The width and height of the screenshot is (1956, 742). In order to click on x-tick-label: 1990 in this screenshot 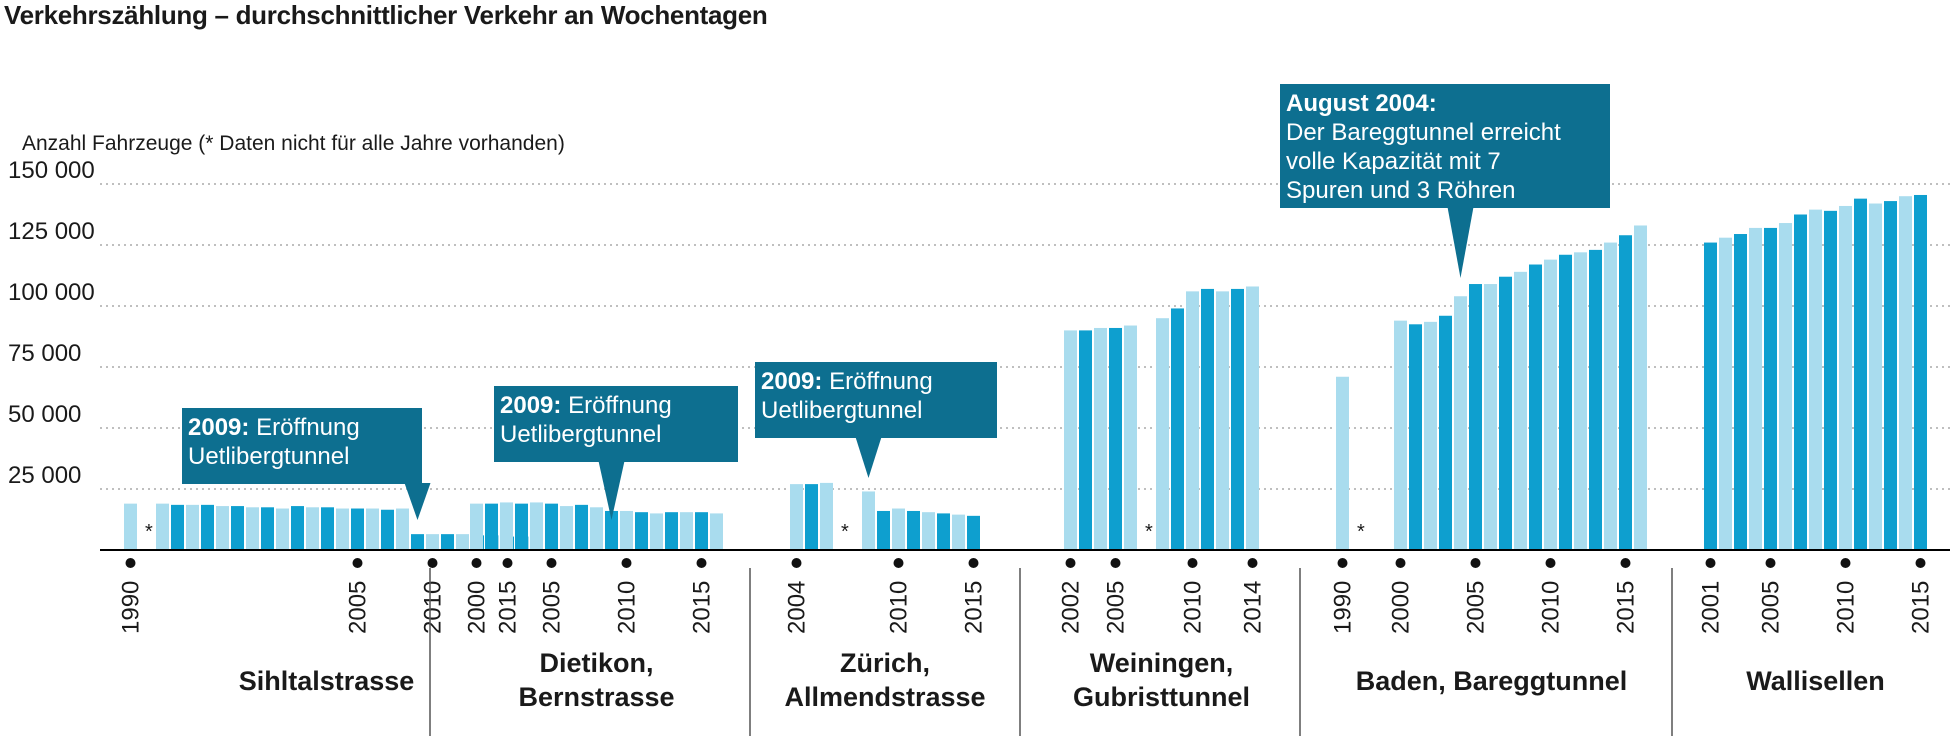, I will do `click(1343, 607)`.